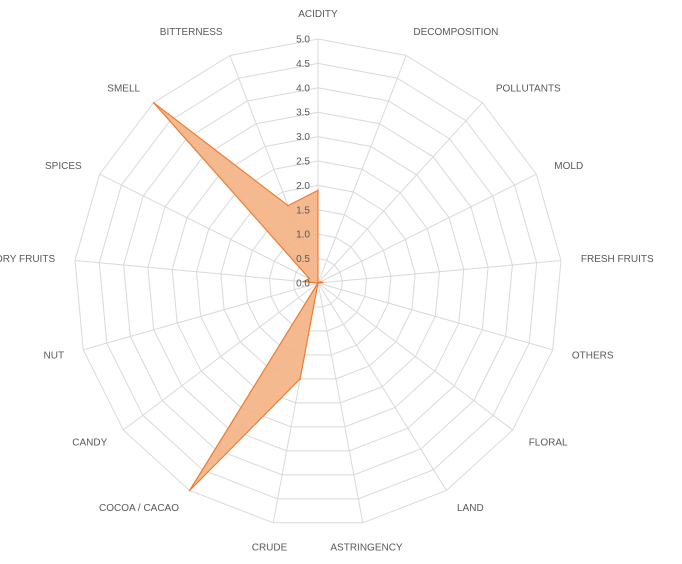 This screenshot has height=564, width=682. What do you see at coordinates (54, 356) in the screenshot?
I see `category-label-nut: NUT` at bounding box center [54, 356].